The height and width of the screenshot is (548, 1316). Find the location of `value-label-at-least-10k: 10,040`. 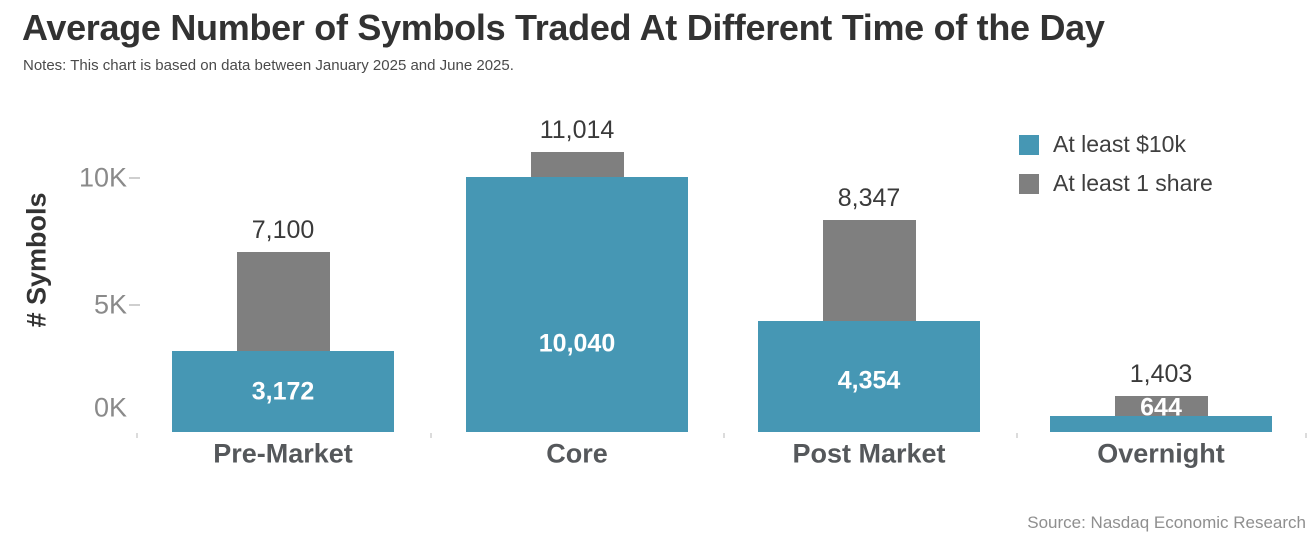

value-label-at-least-10k: 10,040 is located at coordinates (577, 343).